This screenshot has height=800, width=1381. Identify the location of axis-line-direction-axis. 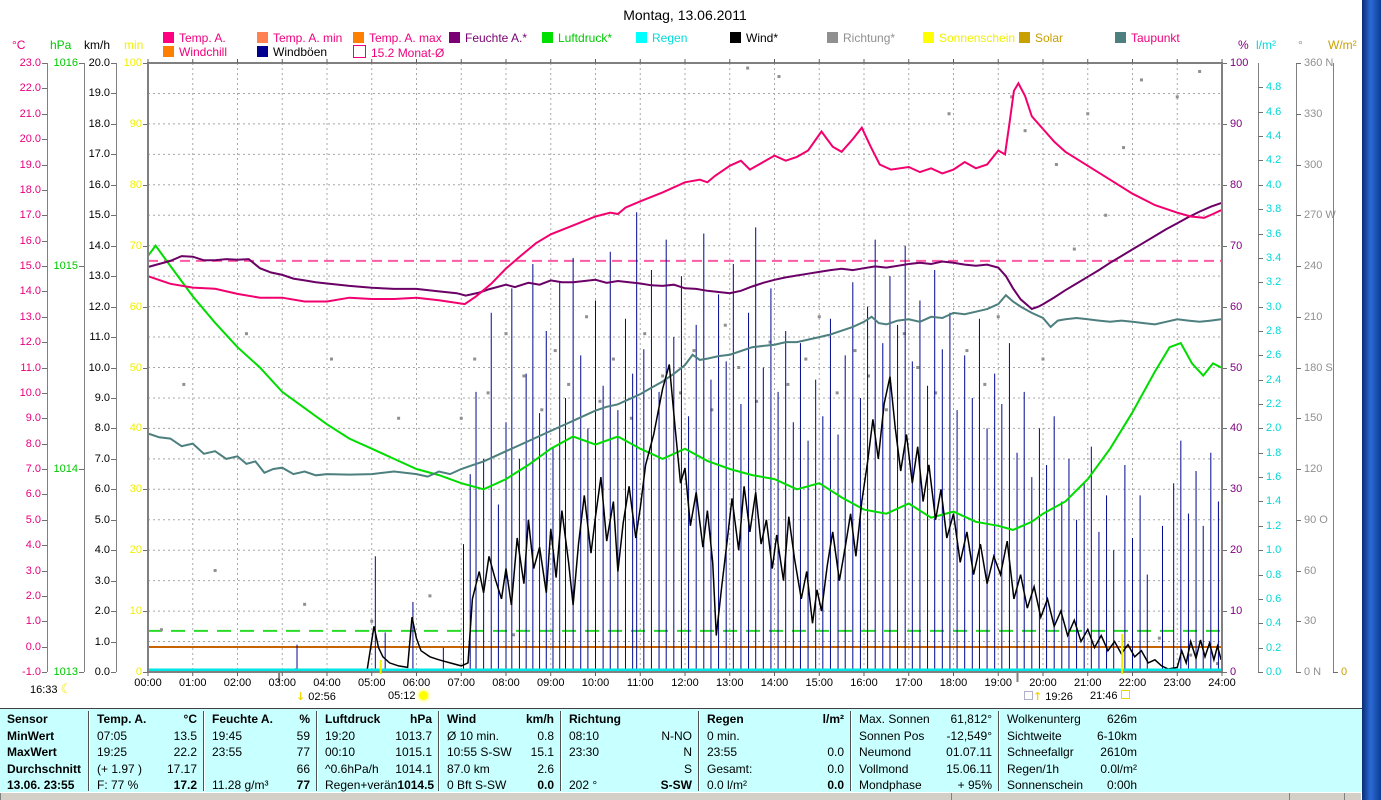
(1296, 367).